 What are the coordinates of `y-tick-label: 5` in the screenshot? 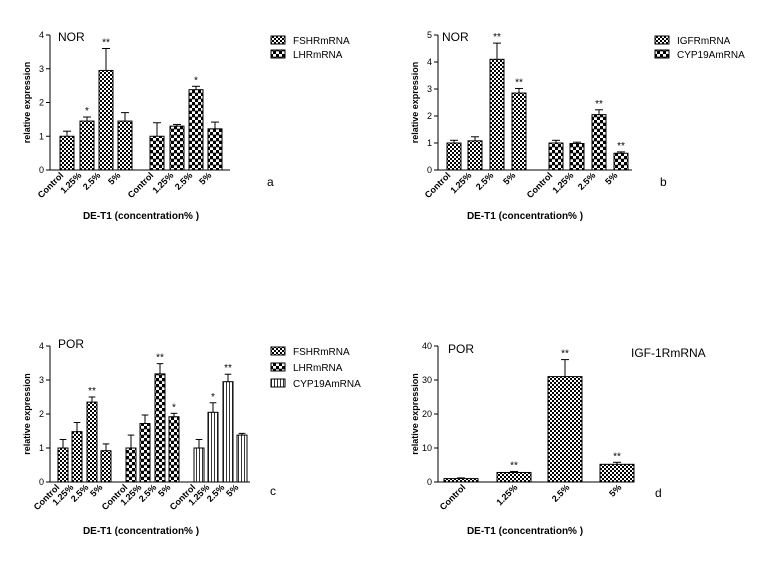 It's located at (429, 35).